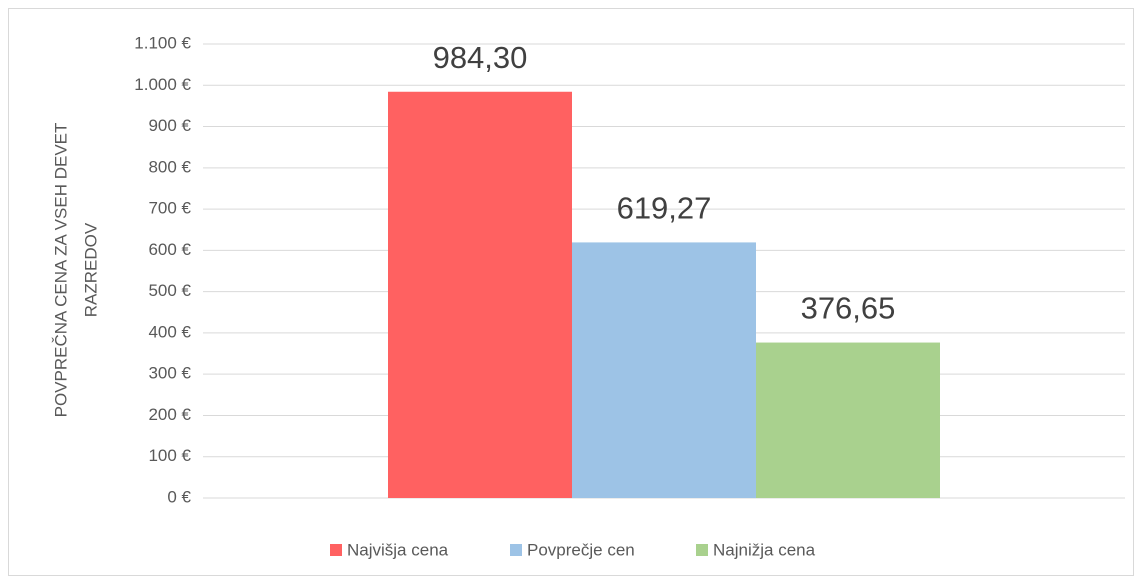 The image size is (1142, 584). I want to click on y-tick-label: 500 €, so click(169, 290).